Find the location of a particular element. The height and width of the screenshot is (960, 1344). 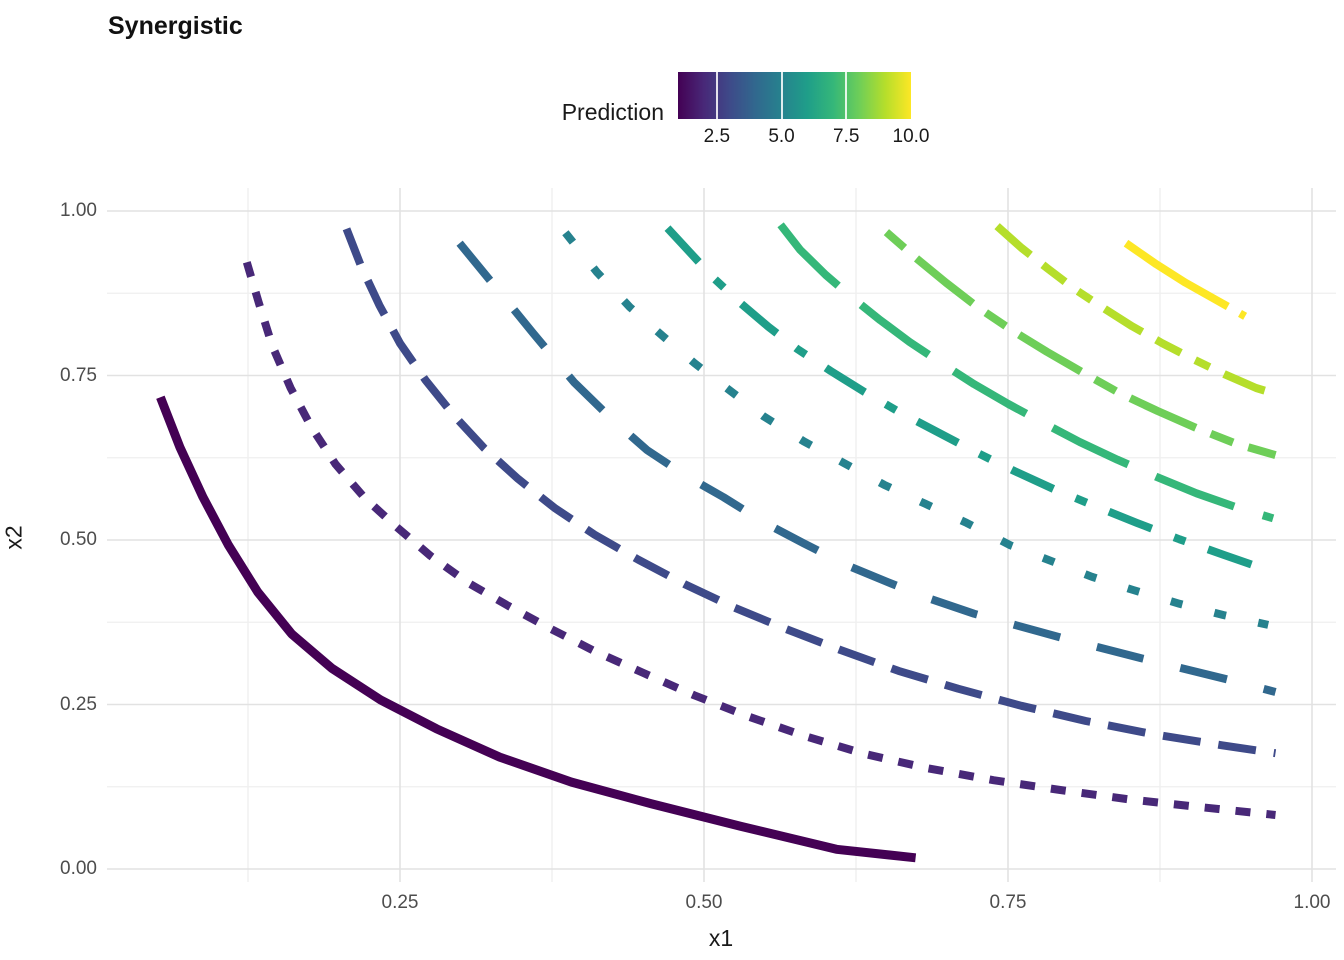

x-tick-label-0.50: 0.50 is located at coordinates (704, 902).